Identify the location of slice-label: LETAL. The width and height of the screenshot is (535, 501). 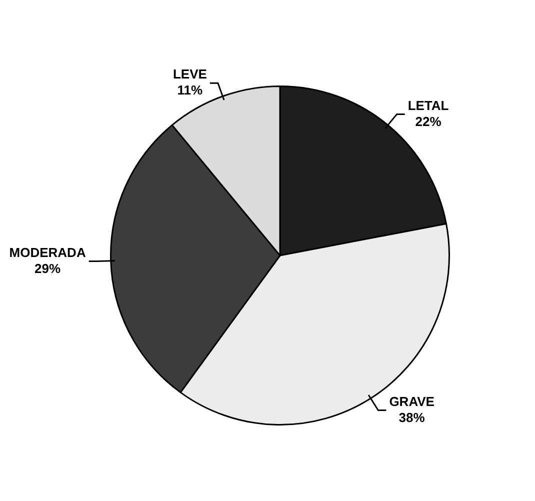
(428, 105).